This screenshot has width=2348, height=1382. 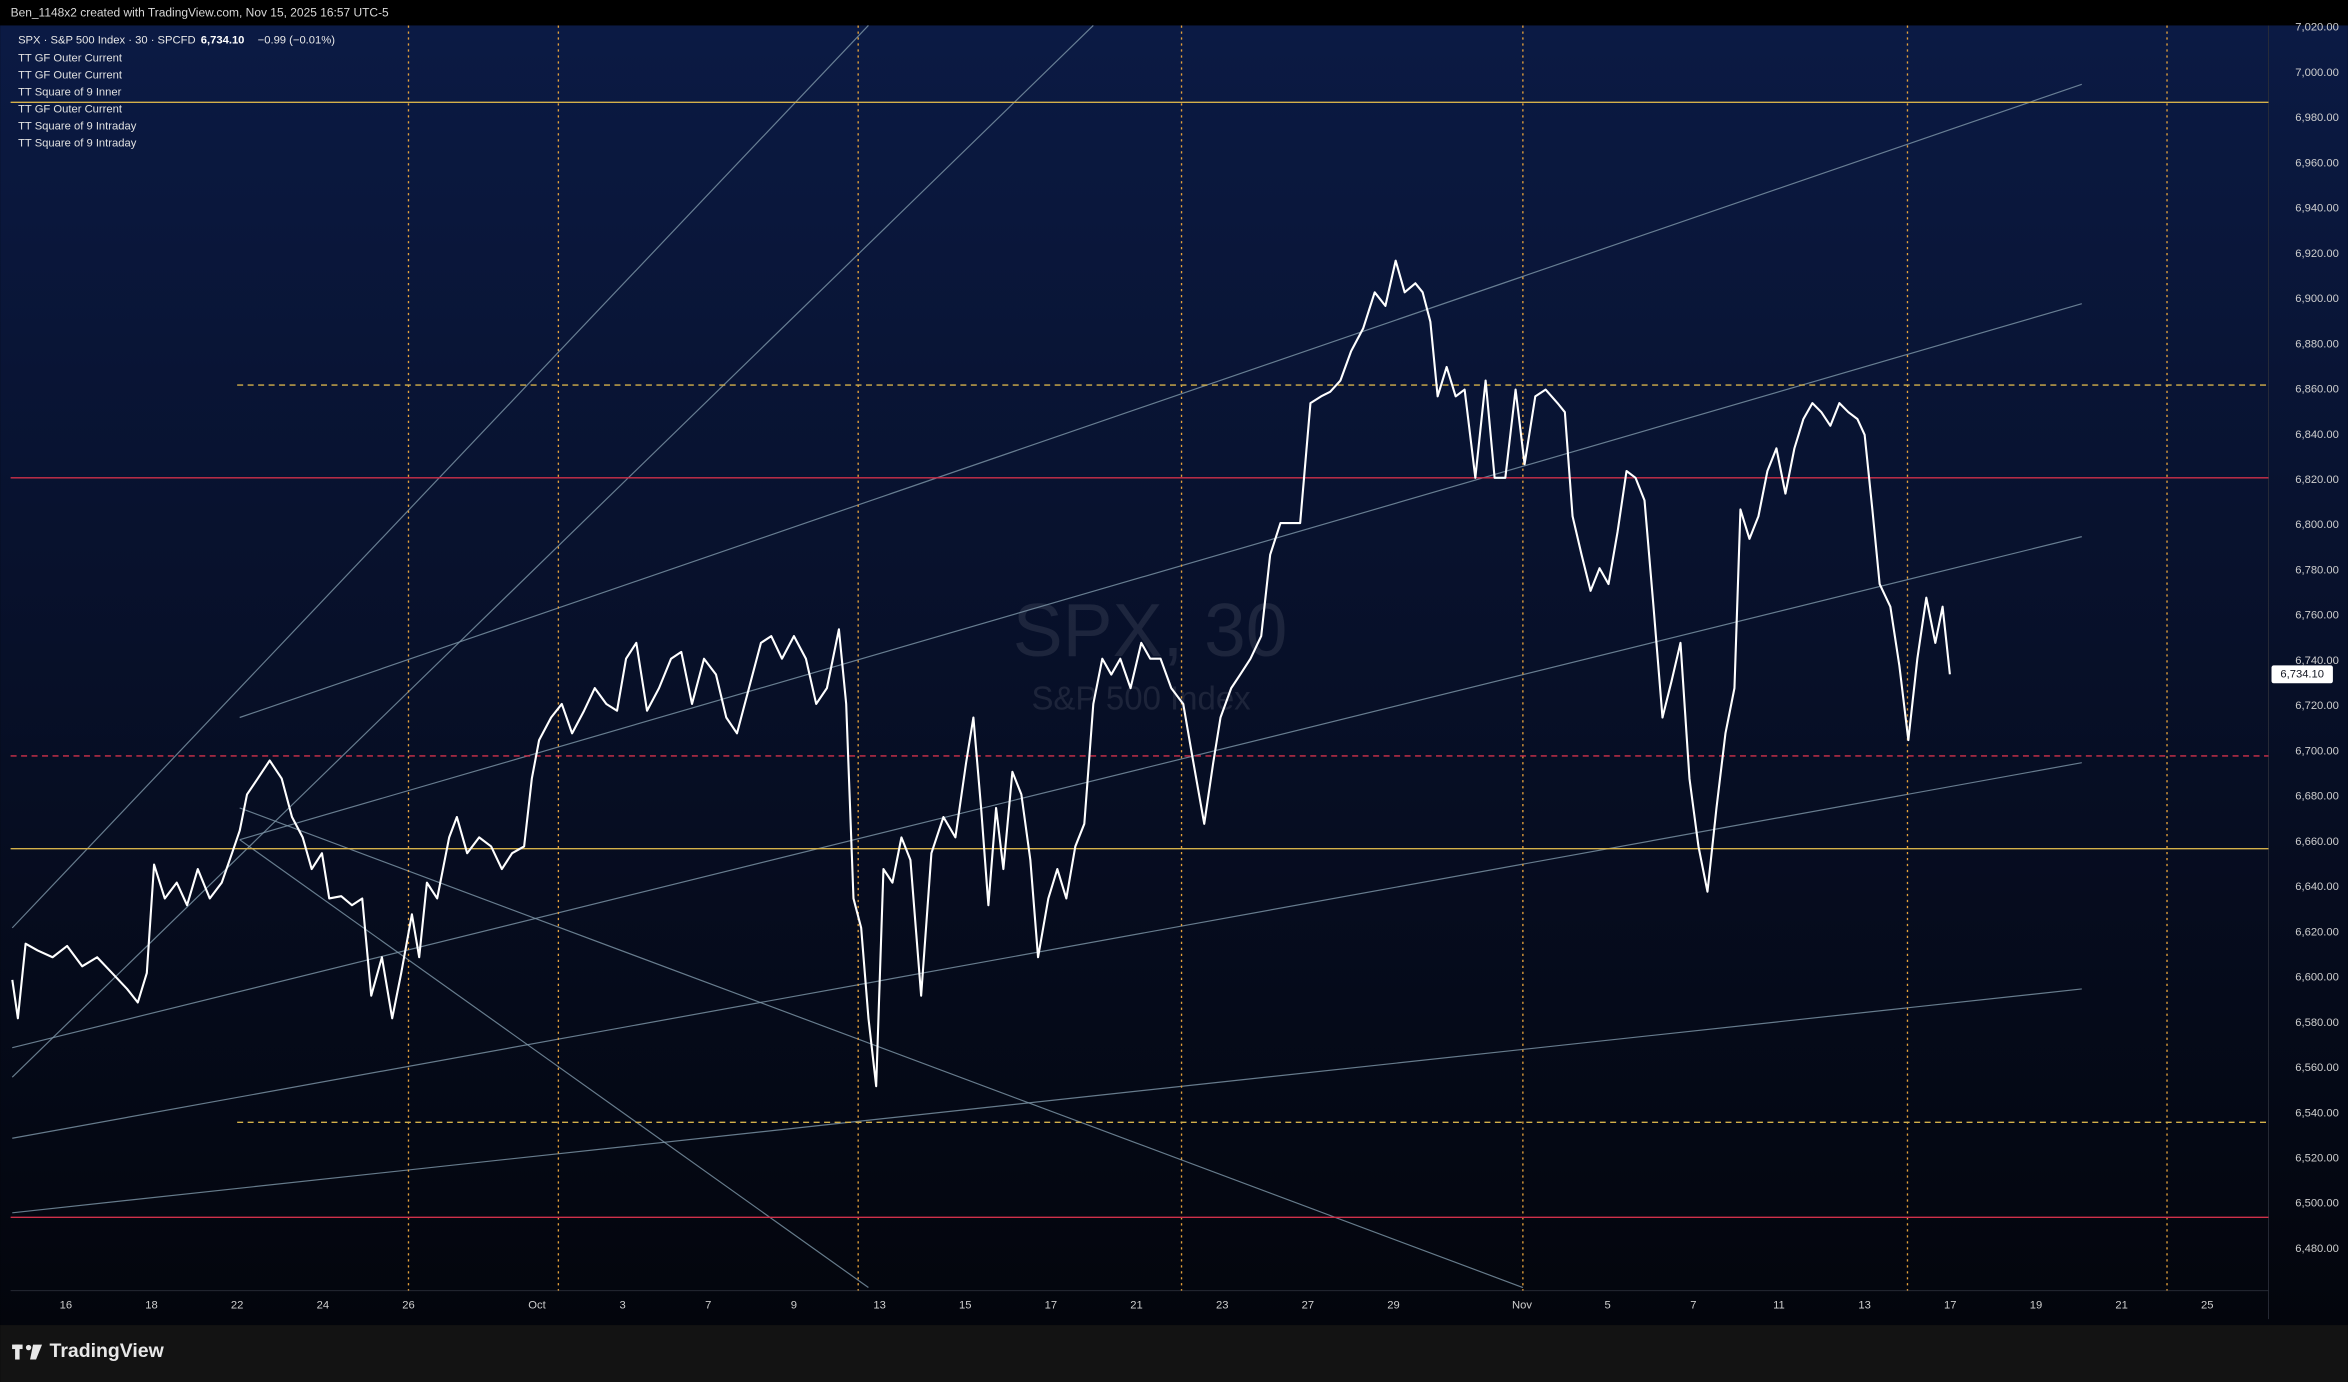 I want to click on legend-price: 6,734.10, so click(x=223, y=40).